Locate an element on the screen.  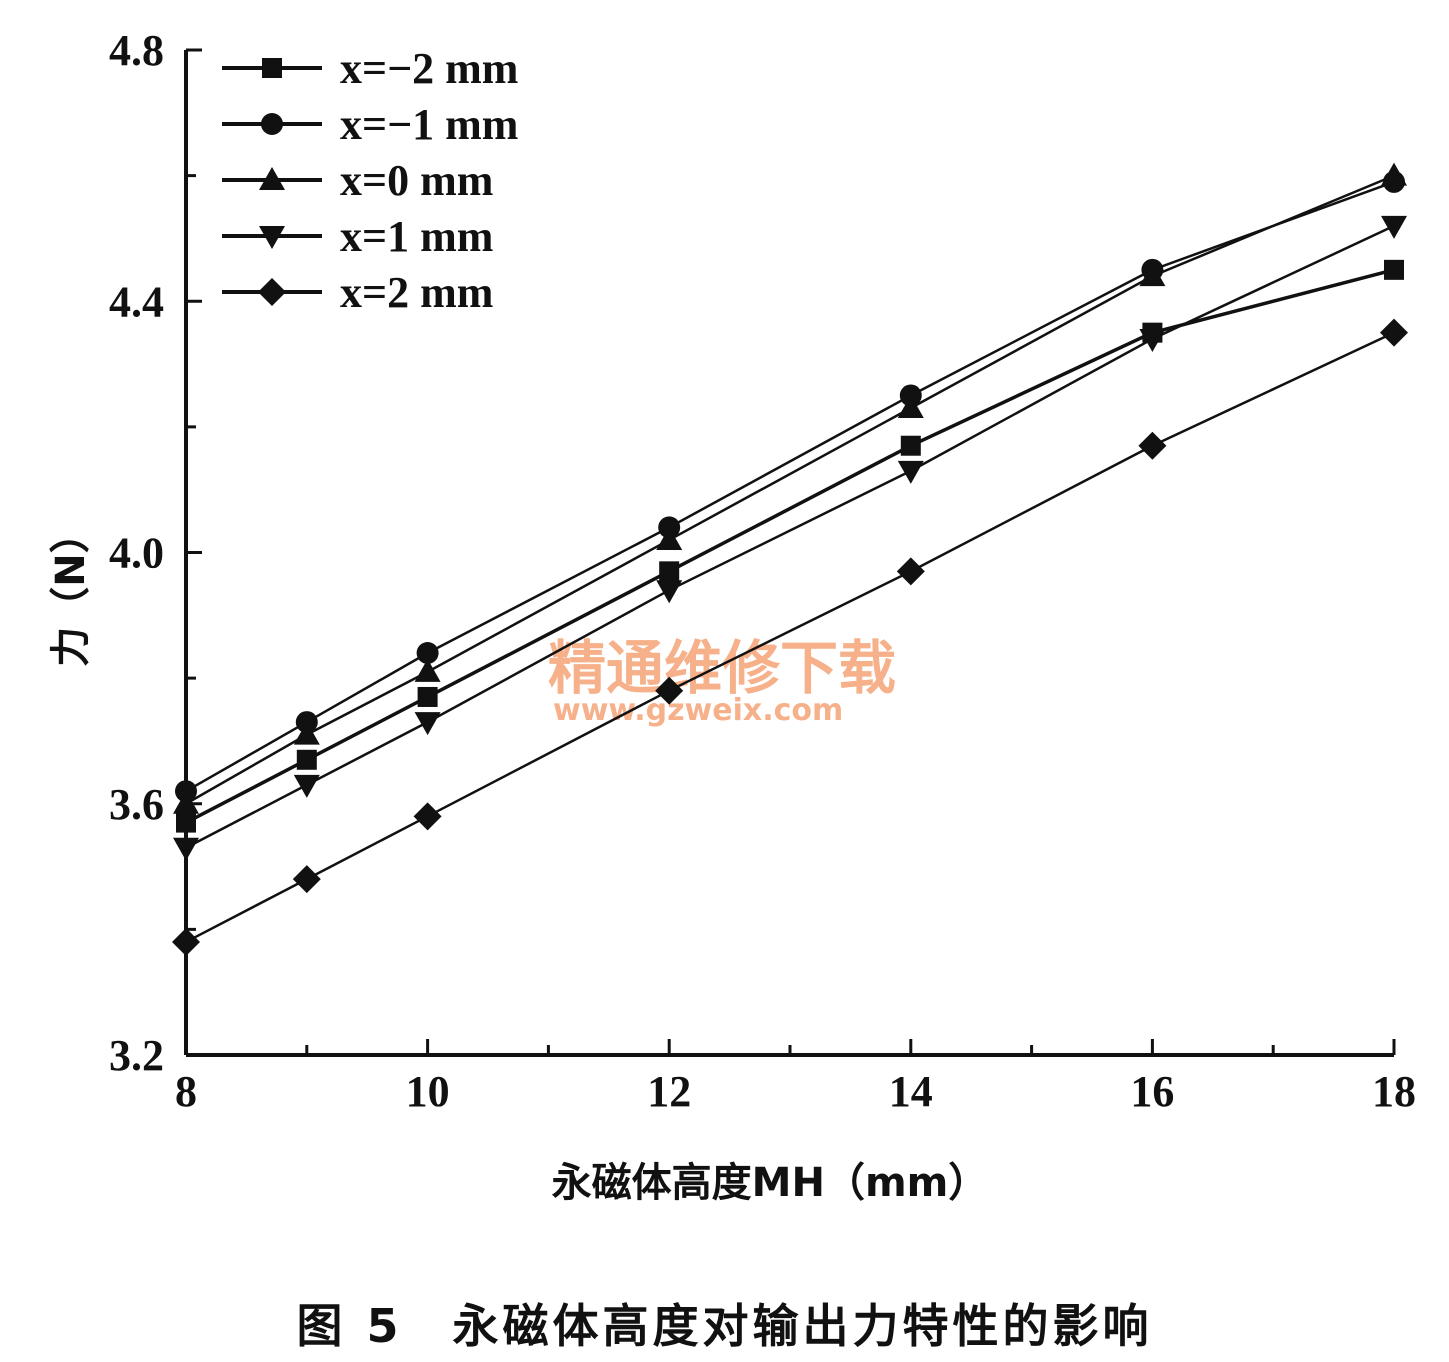
watermark: 精通维修下载 www.gzweix.com is located at coordinates (722, 681).